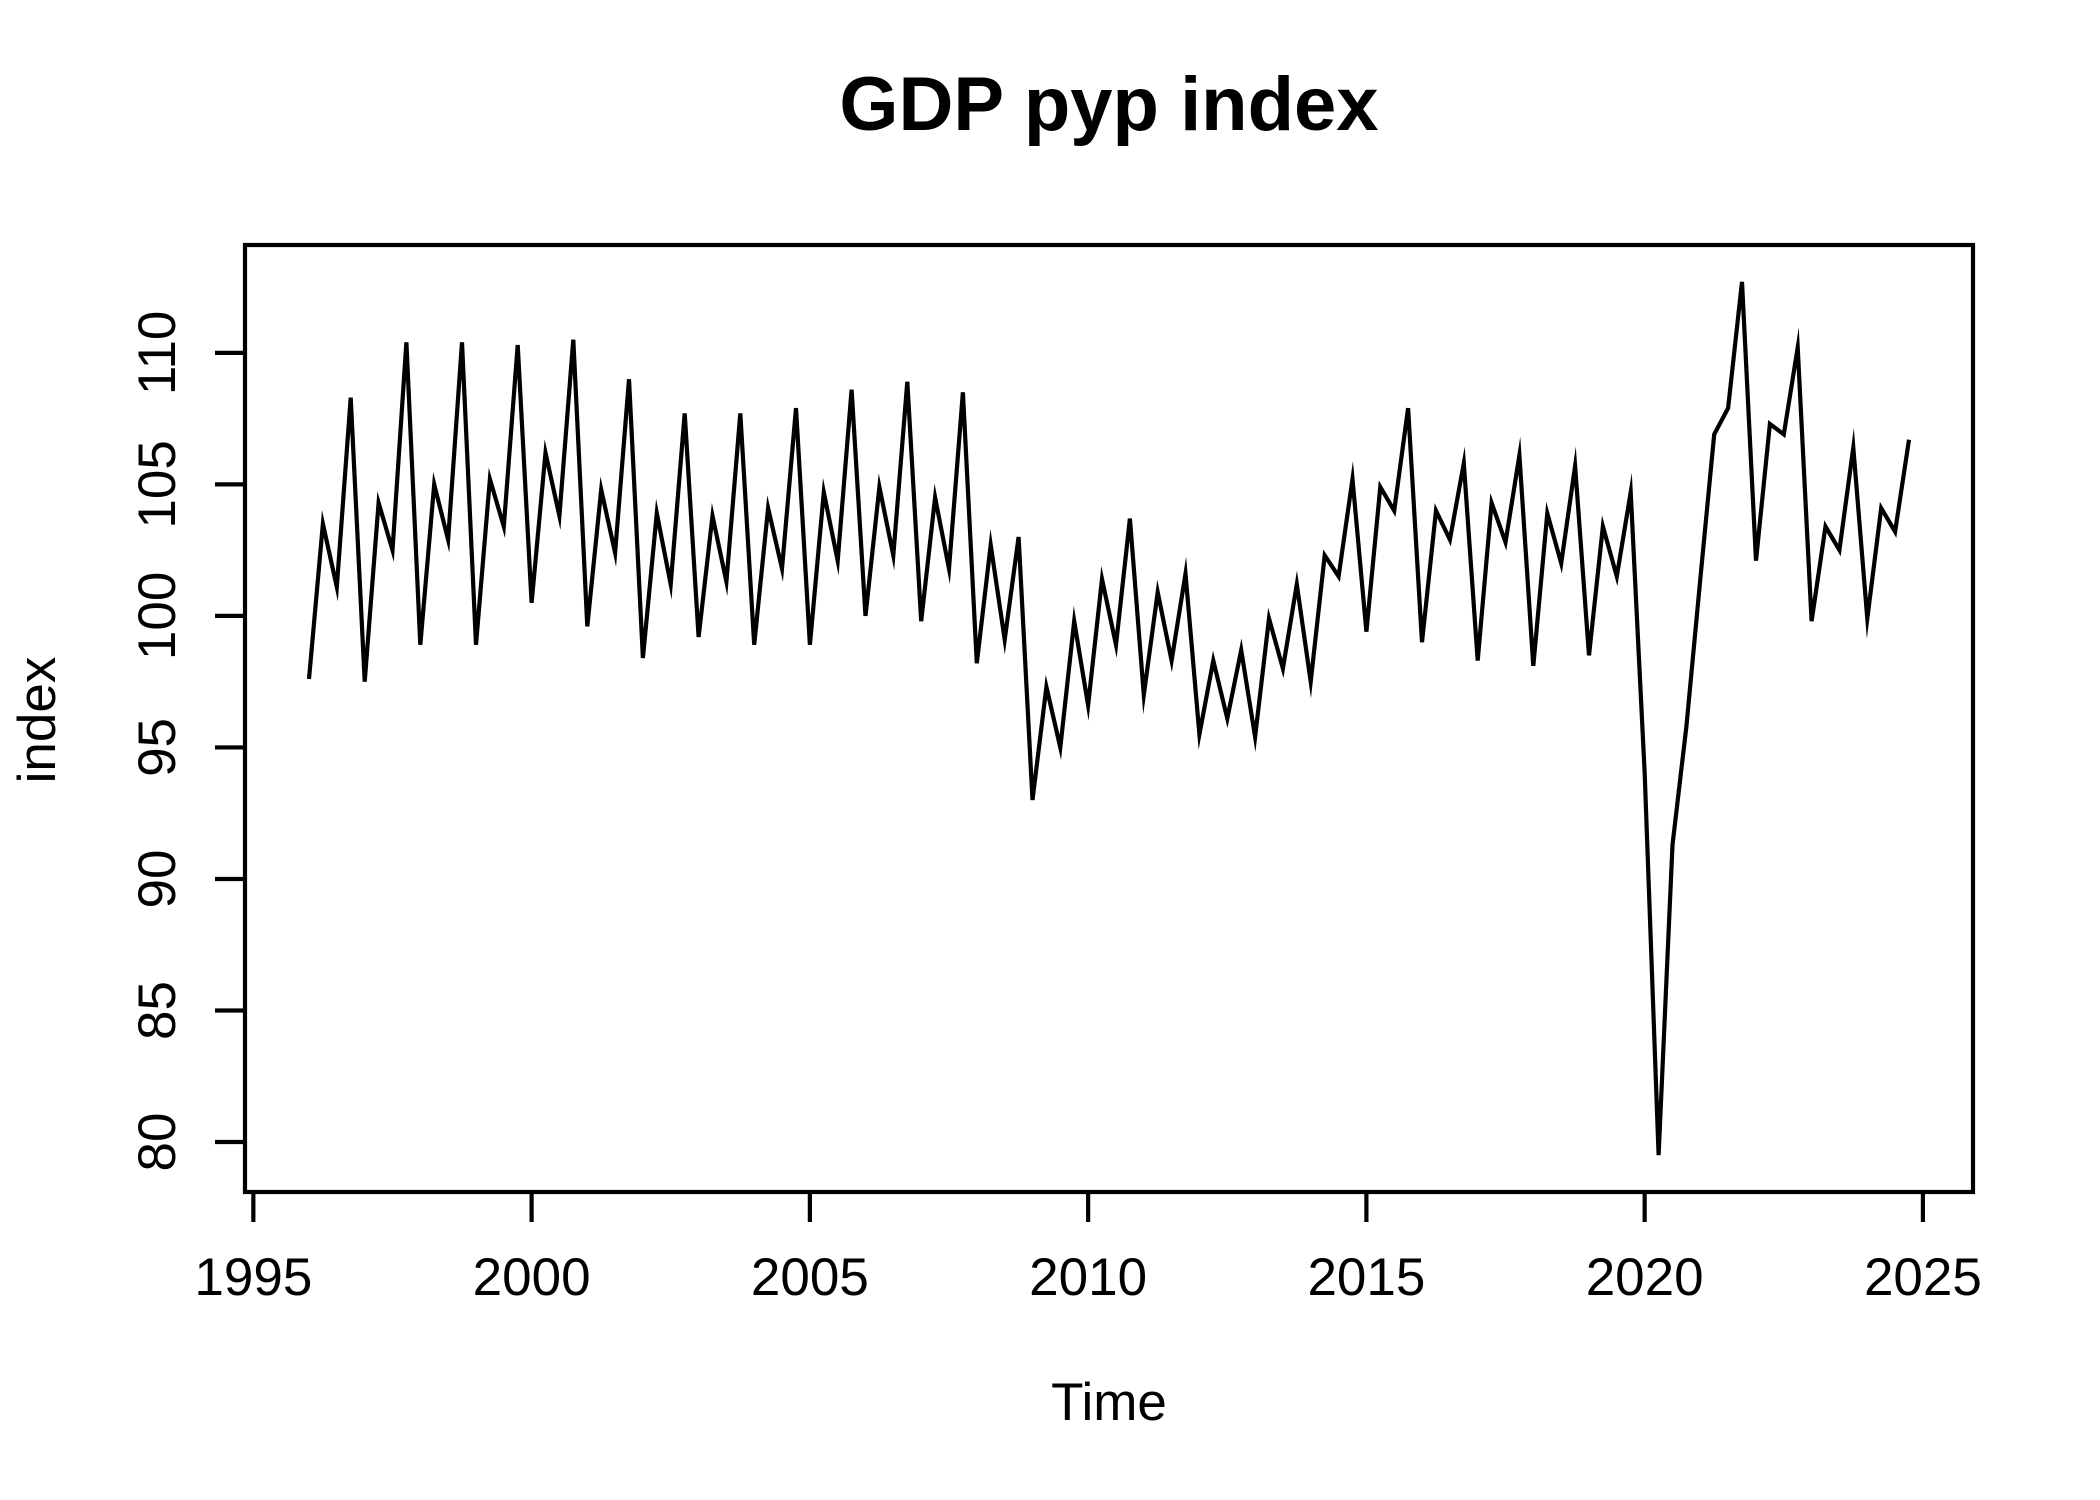 Image resolution: width=2100 pixels, height=1500 pixels. What do you see at coordinates (157, 1142) in the screenshot?
I see `y-tick-label: 80` at bounding box center [157, 1142].